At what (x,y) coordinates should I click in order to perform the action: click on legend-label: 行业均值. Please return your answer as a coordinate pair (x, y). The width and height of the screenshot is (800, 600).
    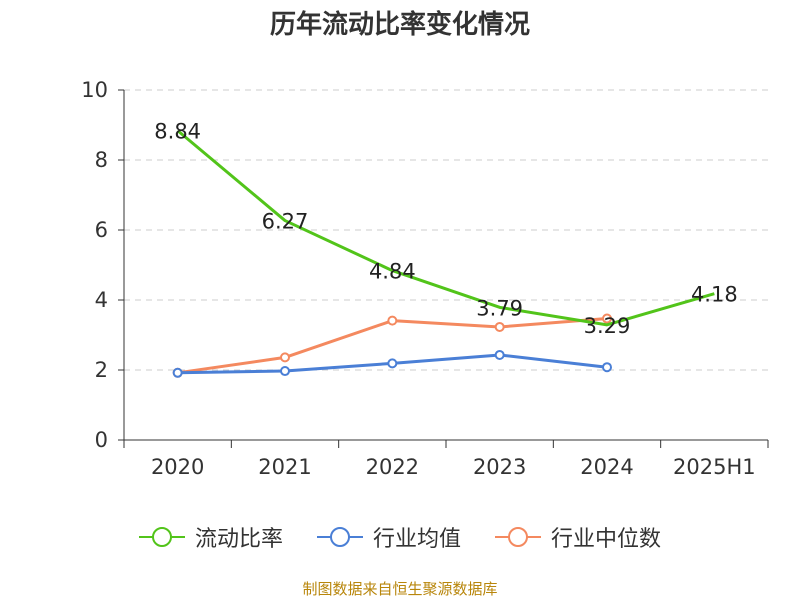
    Looking at the image, I should click on (416, 539).